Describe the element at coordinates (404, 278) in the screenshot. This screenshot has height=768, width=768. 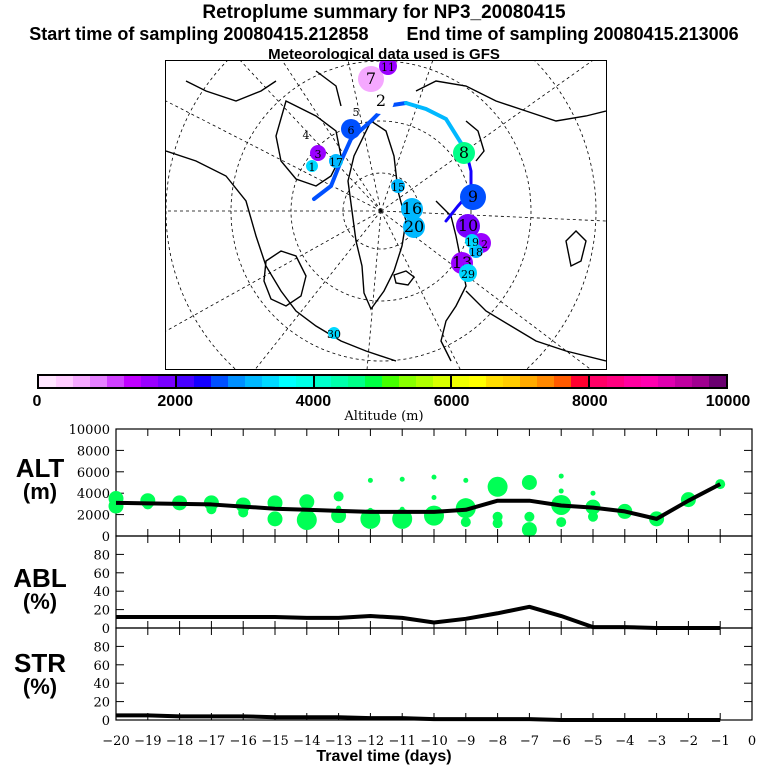
I see `iceland` at that location.